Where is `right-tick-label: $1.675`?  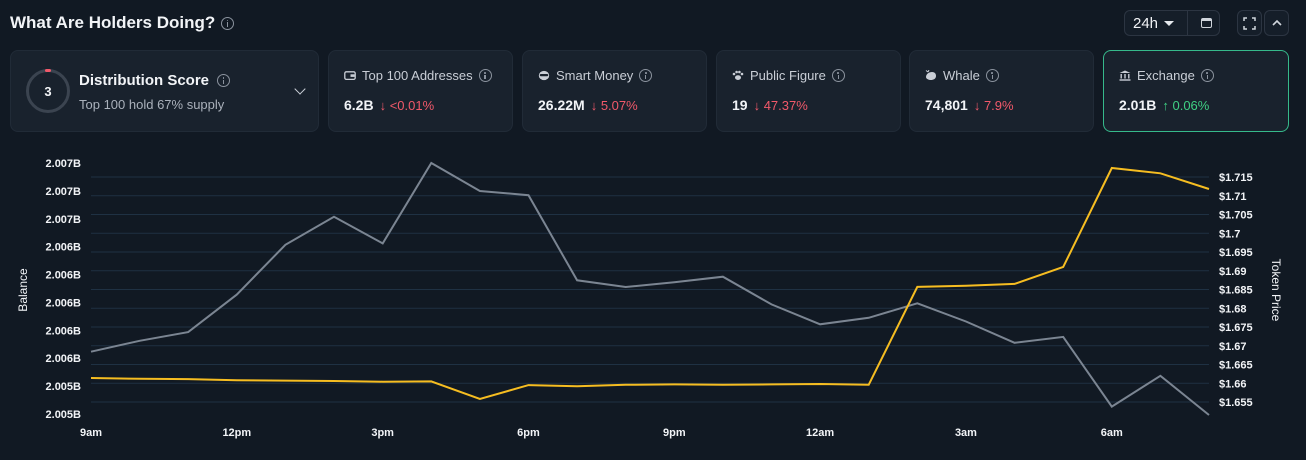
right-tick-label: $1.675 is located at coordinates (1236, 328).